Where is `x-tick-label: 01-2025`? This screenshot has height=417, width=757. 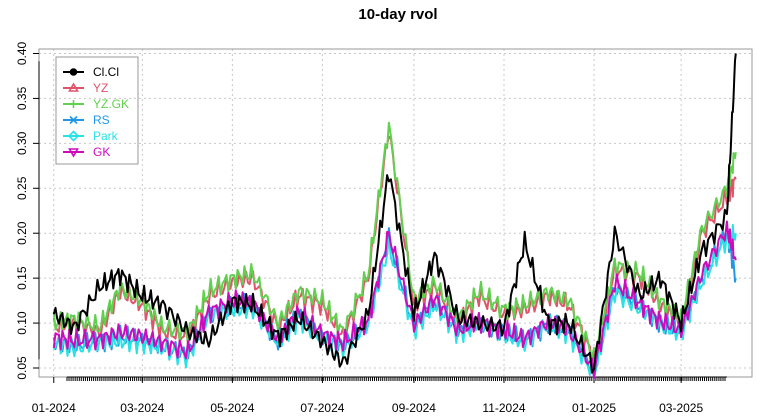
x-tick-label: 01-2025 is located at coordinates (594, 408).